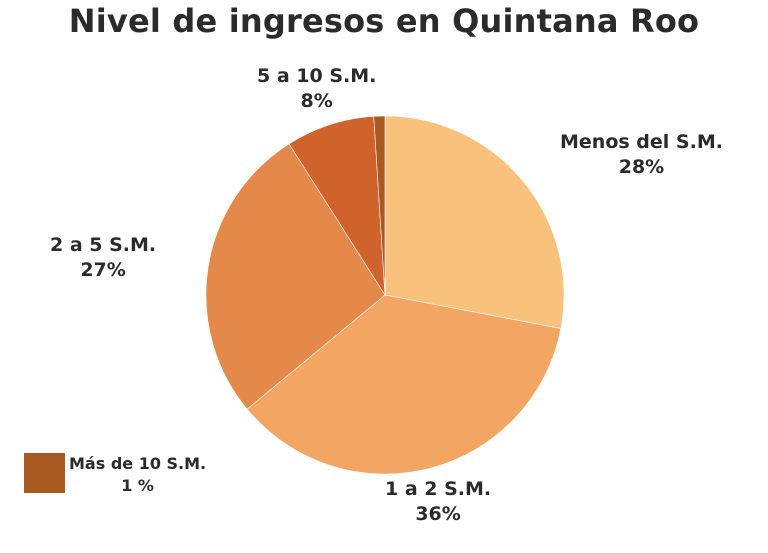  What do you see at coordinates (103, 258) in the screenshot?
I see `label-2-a-5-sm: 2 a 5 S.M. 27%` at bounding box center [103, 258].